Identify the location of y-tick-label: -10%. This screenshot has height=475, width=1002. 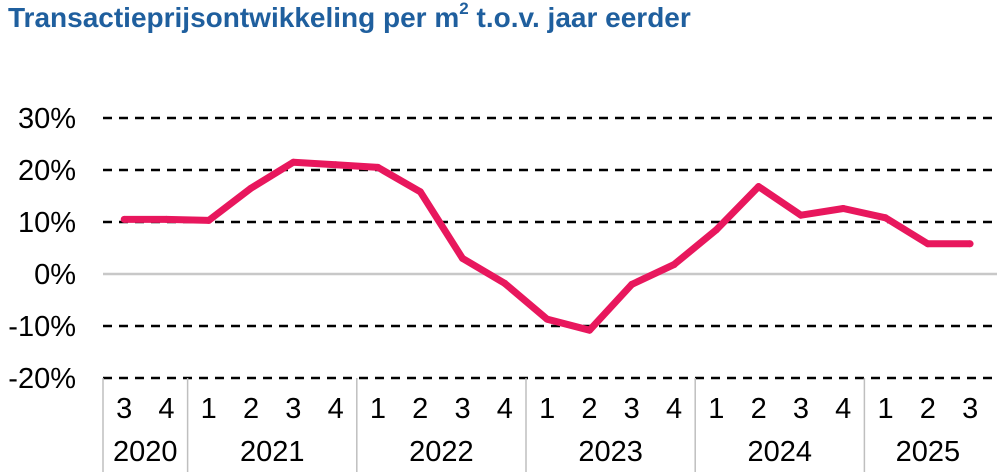
(42, 327).